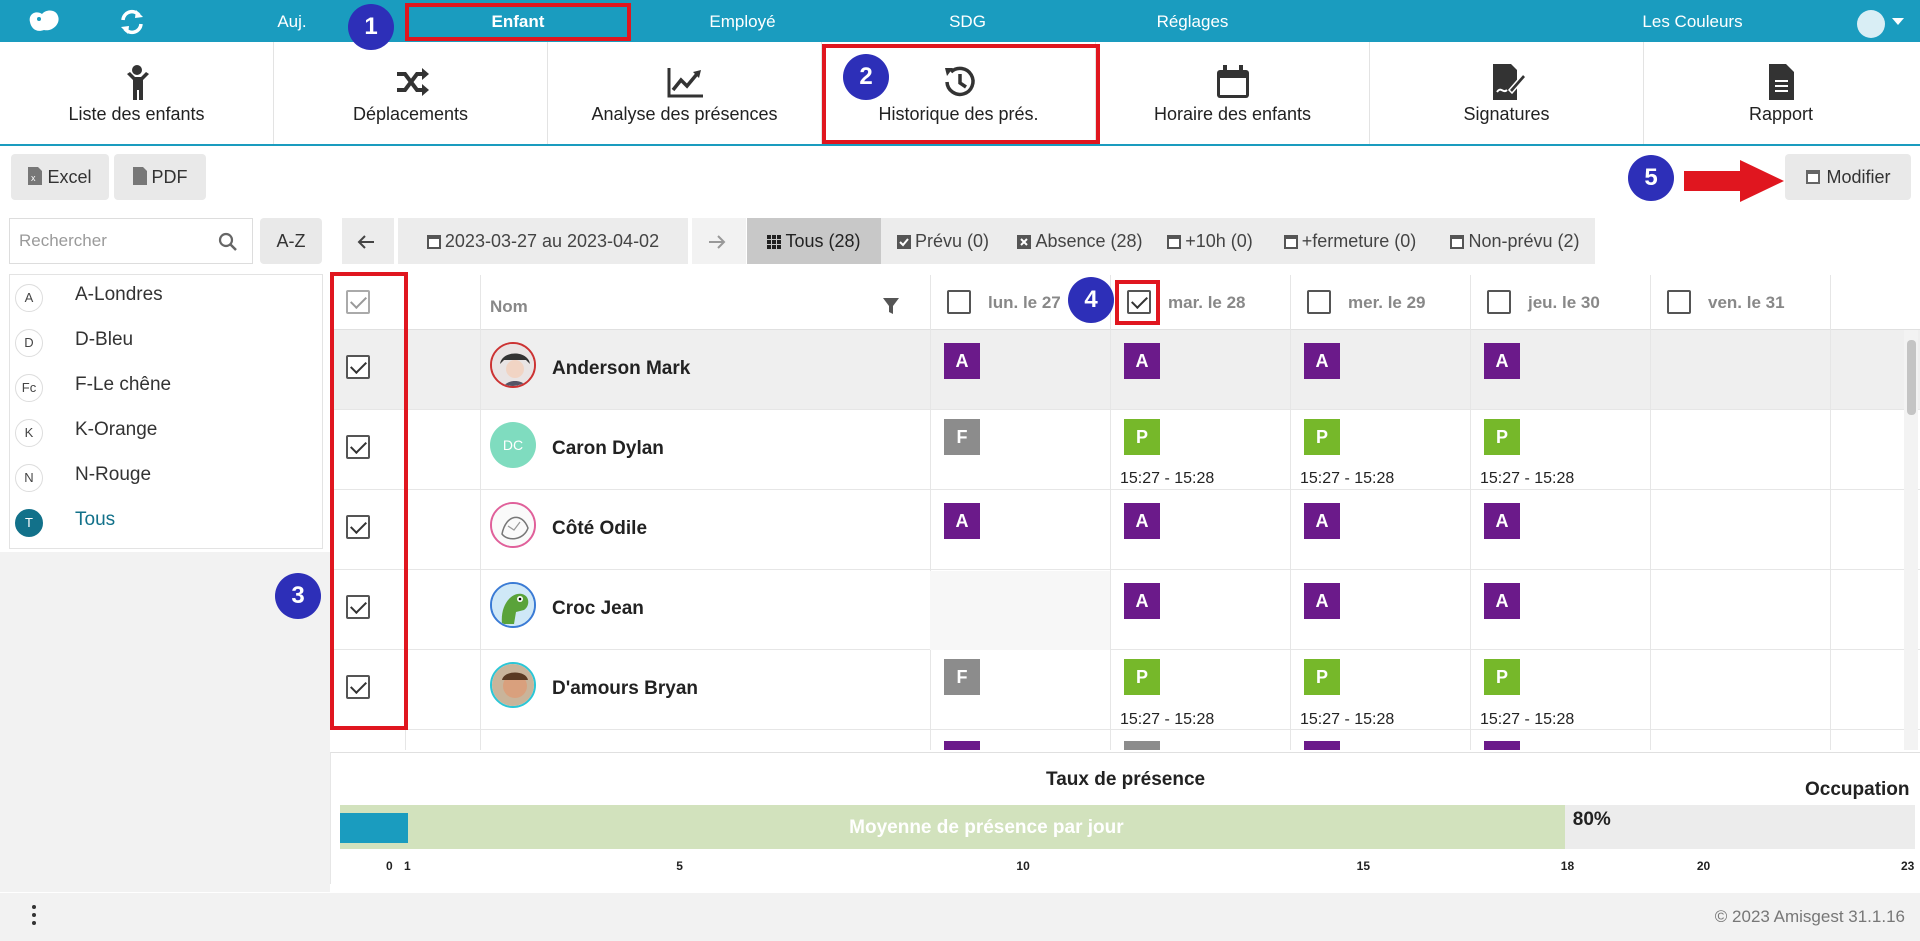 This screenshot has height=941, width=1920. I want to click on annotation-highlight-historique, so click(961, 94).